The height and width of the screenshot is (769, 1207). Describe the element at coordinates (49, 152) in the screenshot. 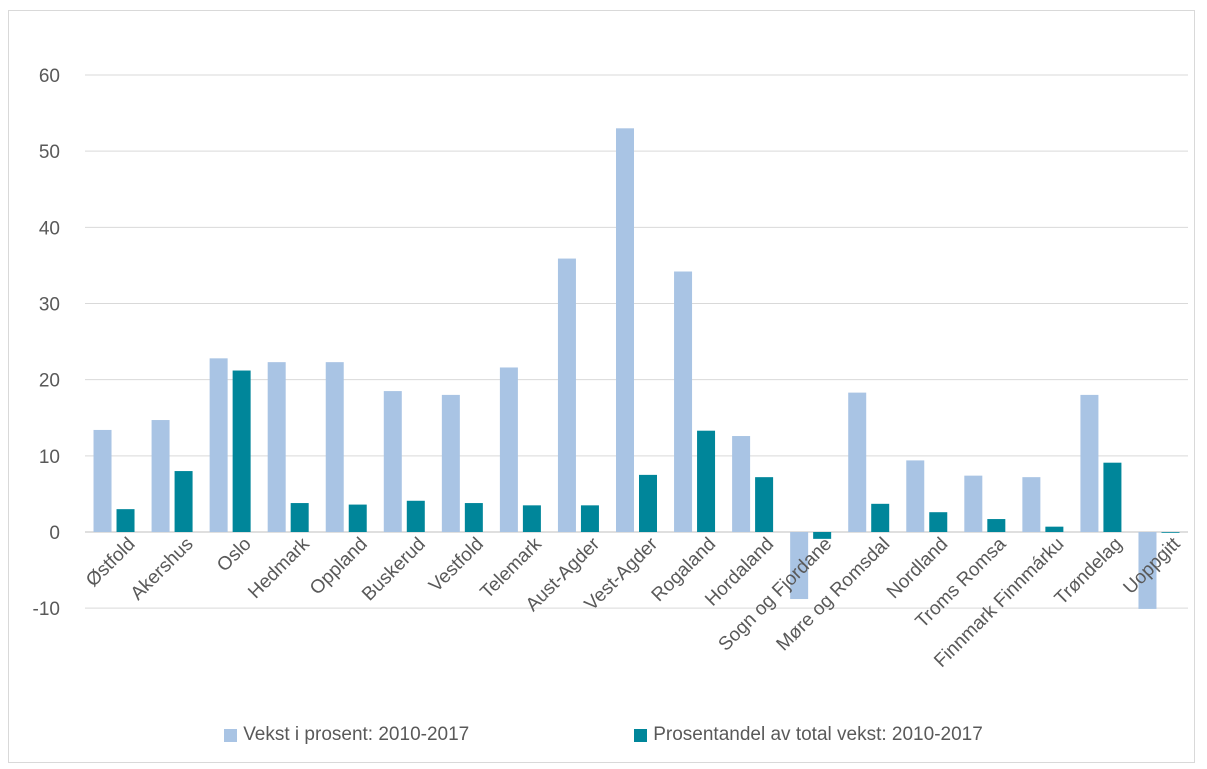

I see `y-tick-label: 50` at that location.